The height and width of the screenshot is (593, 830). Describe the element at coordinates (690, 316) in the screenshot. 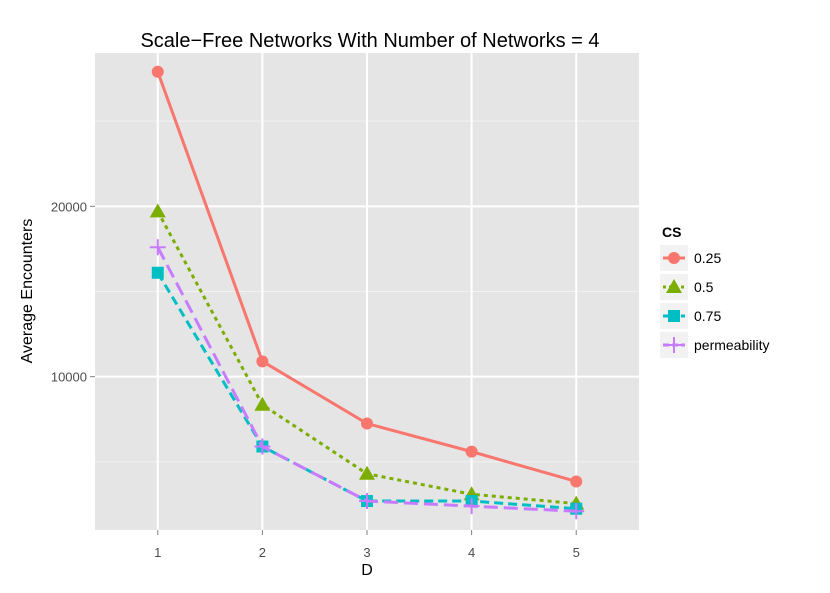

I see `legend-item: 0.75` at that location.